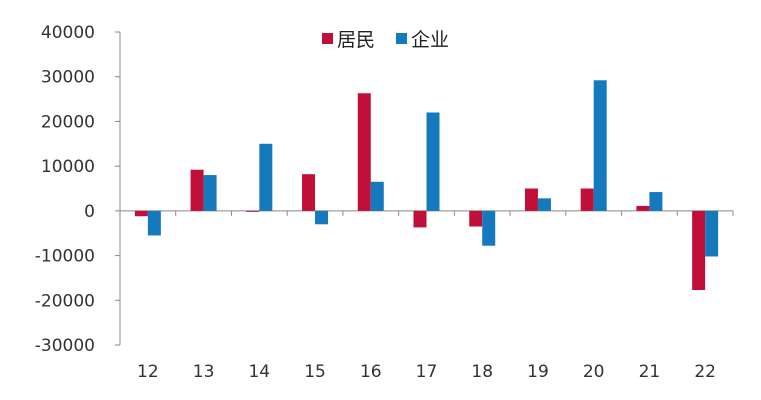 This screenshot has width=761, height=400. I want to click on x-tick-label: 16, so click(371, 372).